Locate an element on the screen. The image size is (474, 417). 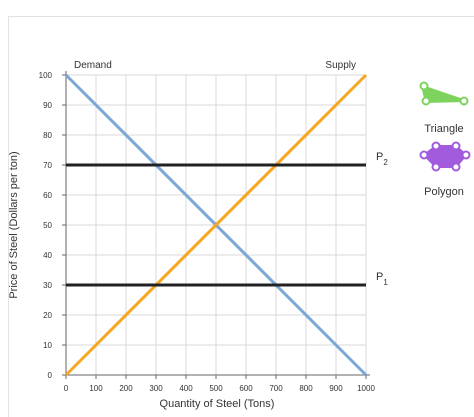
y-tick-label: 60 is located at coordinates (47, 195).